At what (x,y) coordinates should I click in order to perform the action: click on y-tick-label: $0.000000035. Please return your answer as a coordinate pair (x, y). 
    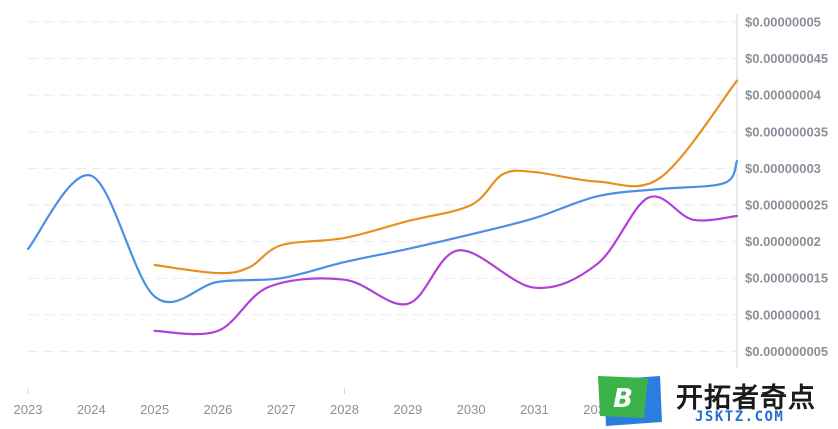
    Looking at the image, I should click on (786, 131).